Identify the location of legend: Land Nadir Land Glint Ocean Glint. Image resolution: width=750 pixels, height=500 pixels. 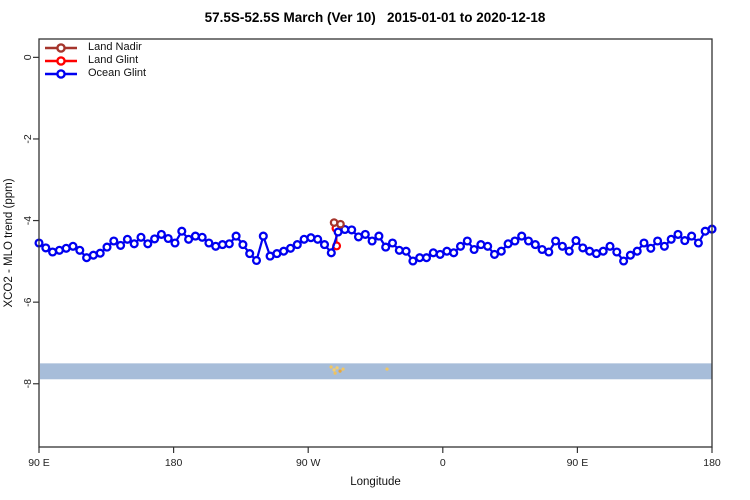
(95, 60).